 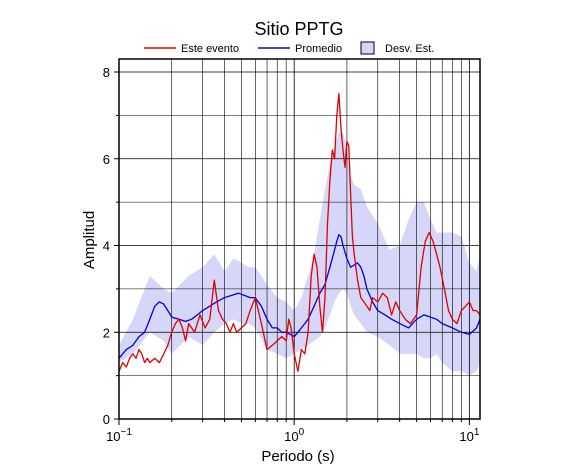 I want to click on chart-title: Sitio PPTG, so click(x=298, y=29).